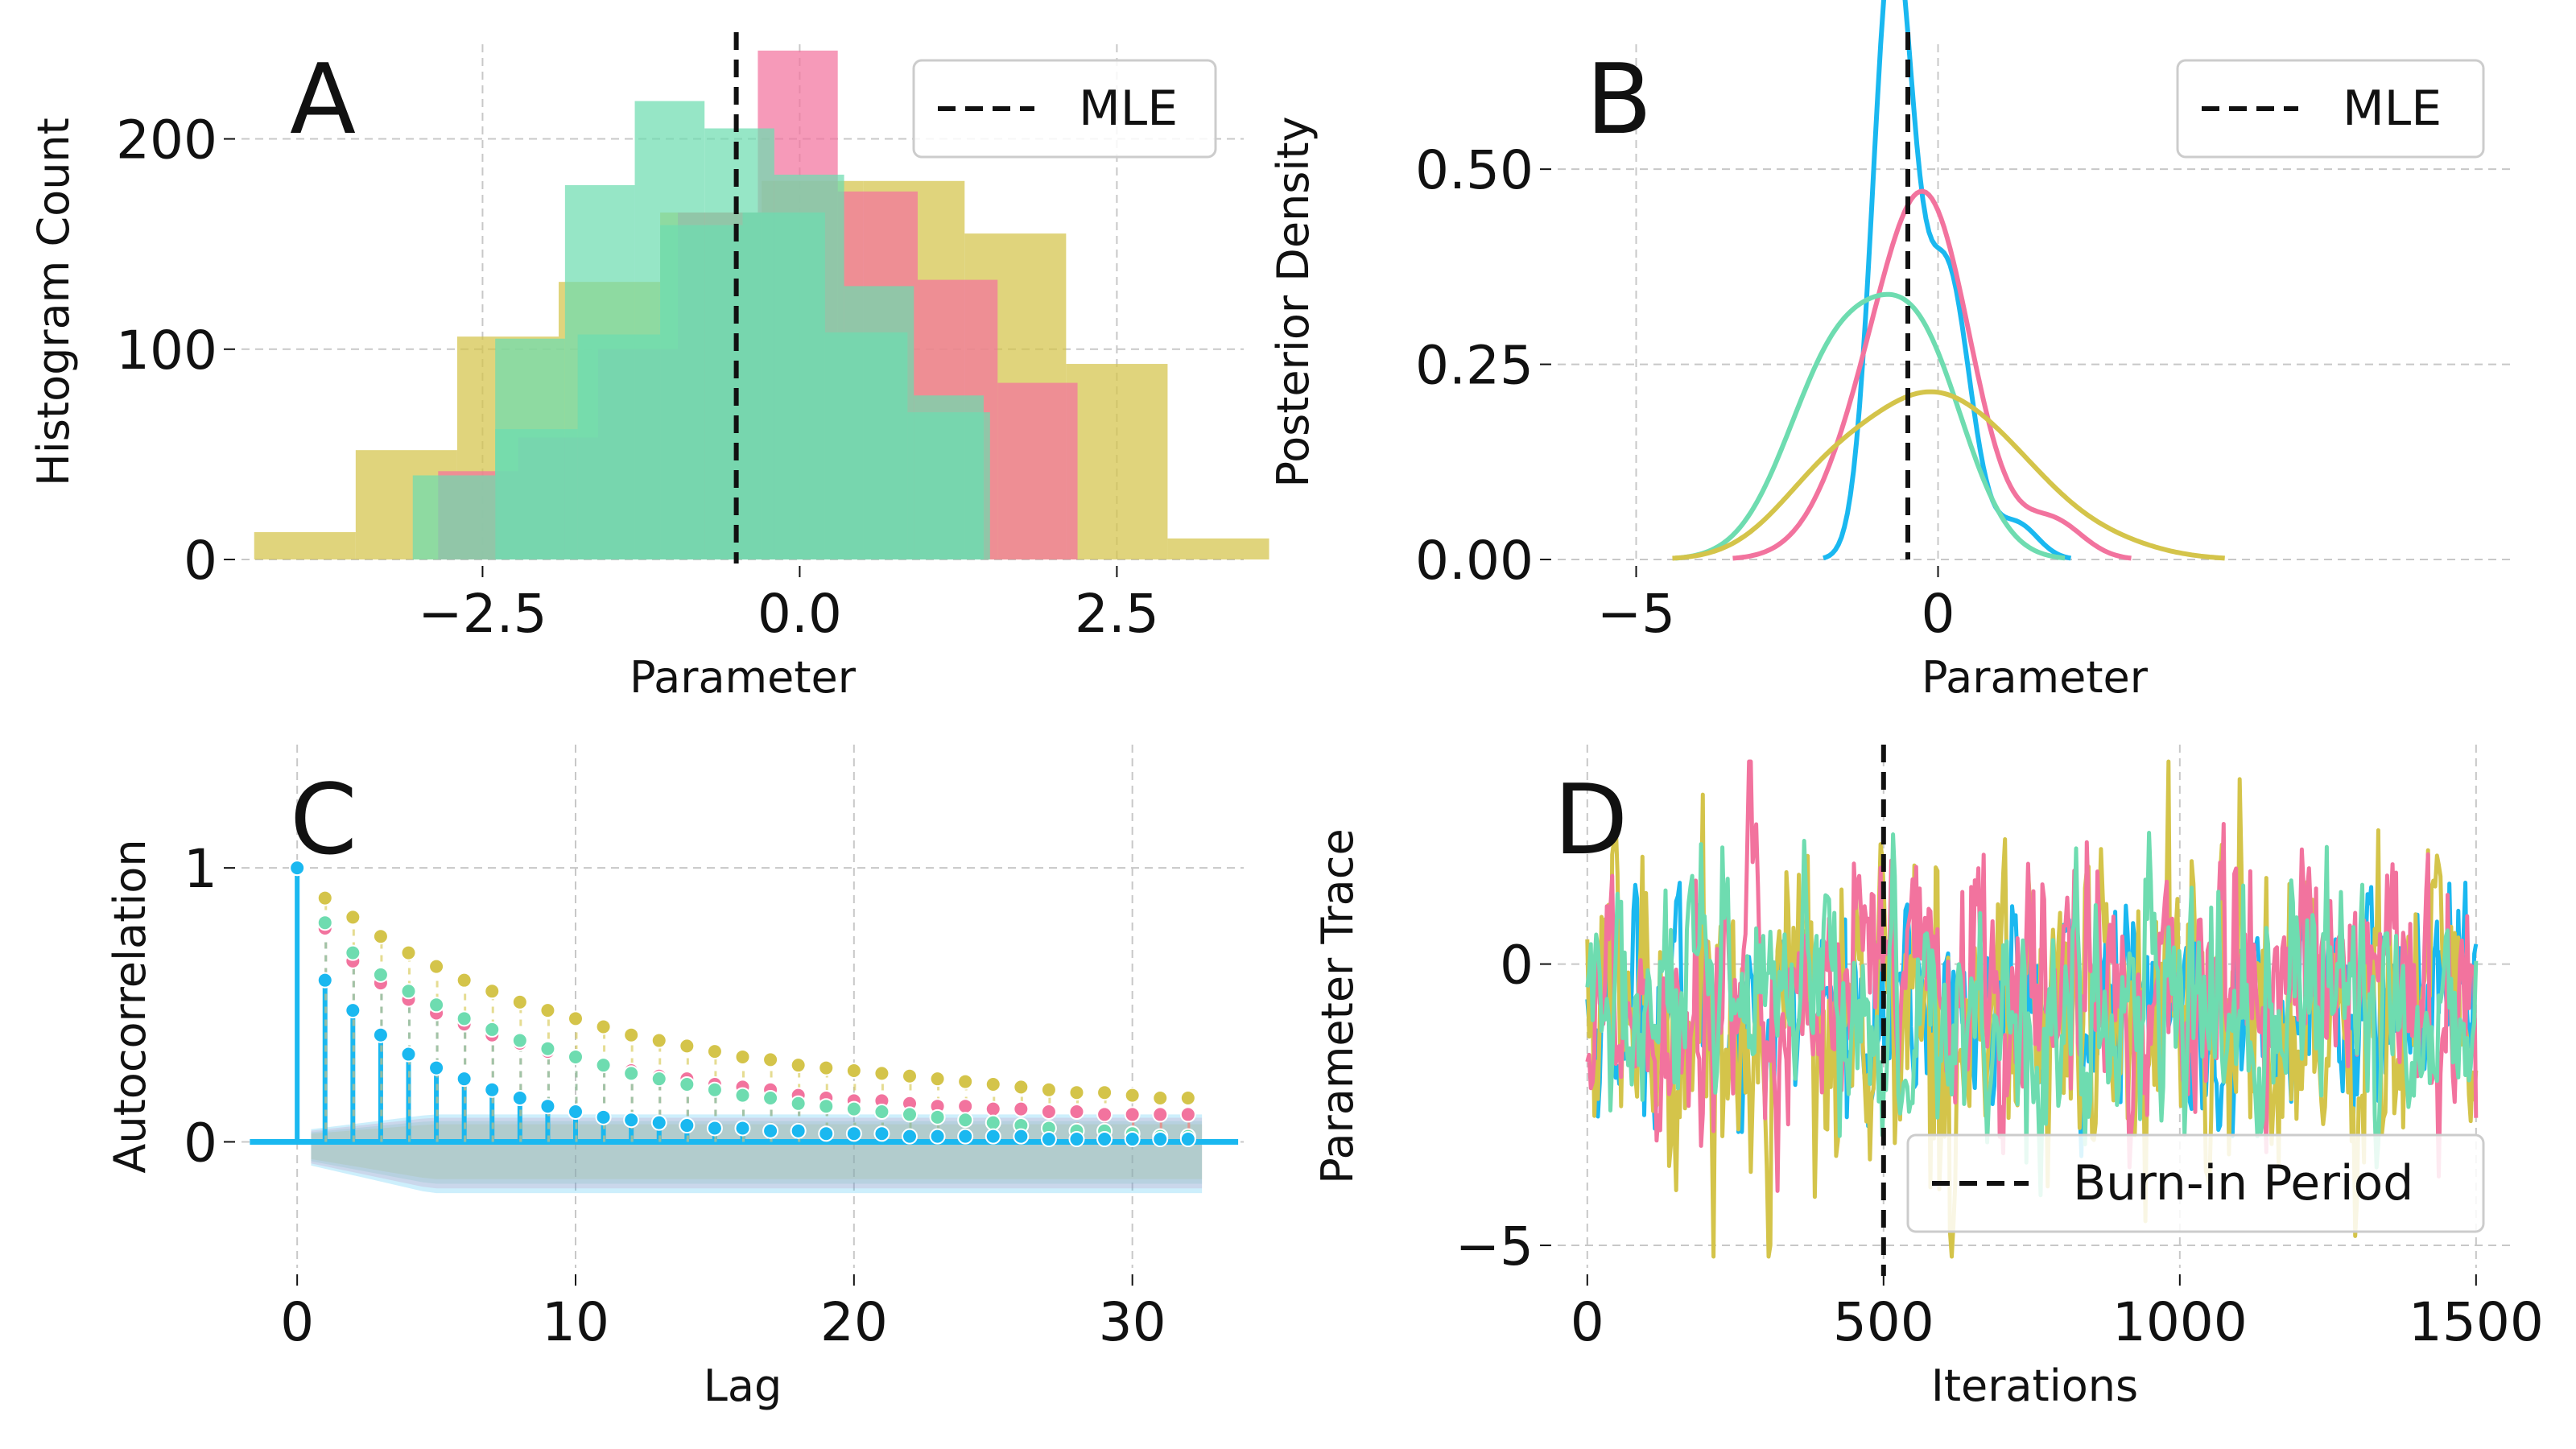 The image size is (2576, 1449). What do you see at coordinates (166, 351) in the screenshot?
I see `y-tick-label: 100` at bounding box center [166, 351].